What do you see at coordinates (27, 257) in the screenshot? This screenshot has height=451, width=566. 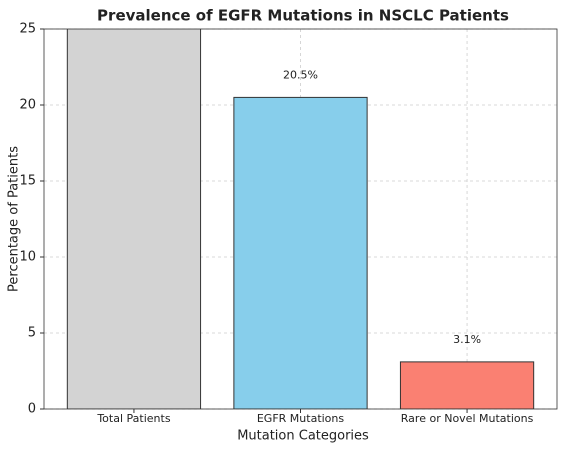 I see `y-tick-label: 10` at bounding box center [27, 257].